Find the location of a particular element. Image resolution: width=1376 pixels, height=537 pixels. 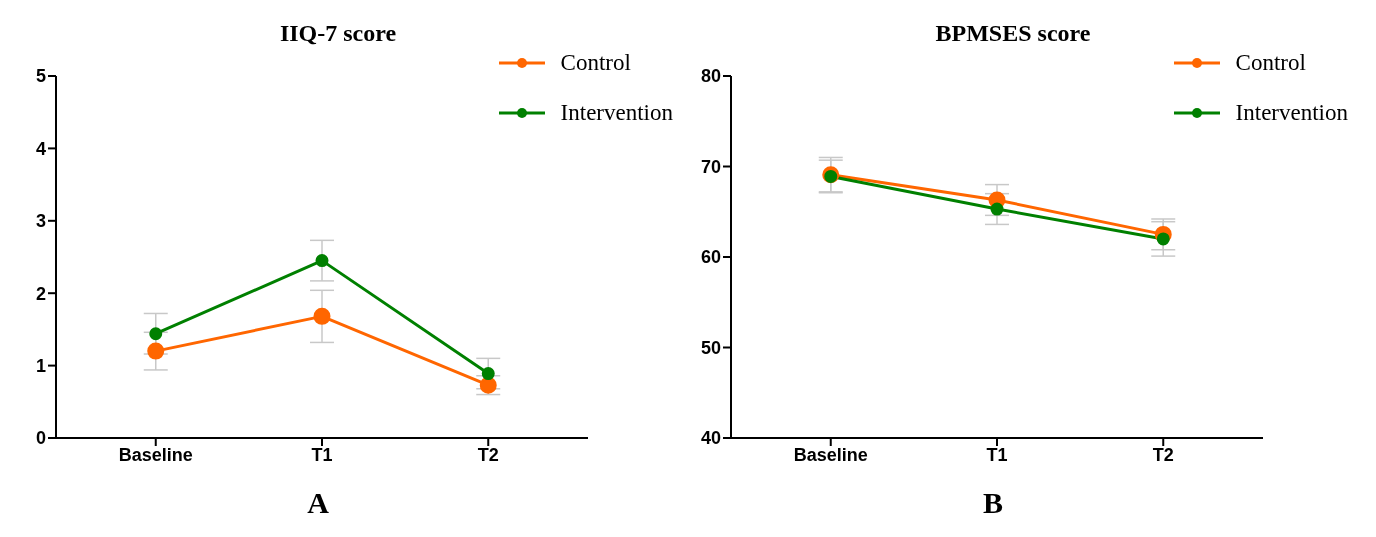

y-tick-label: 4 is located at coordinates (40, 148).